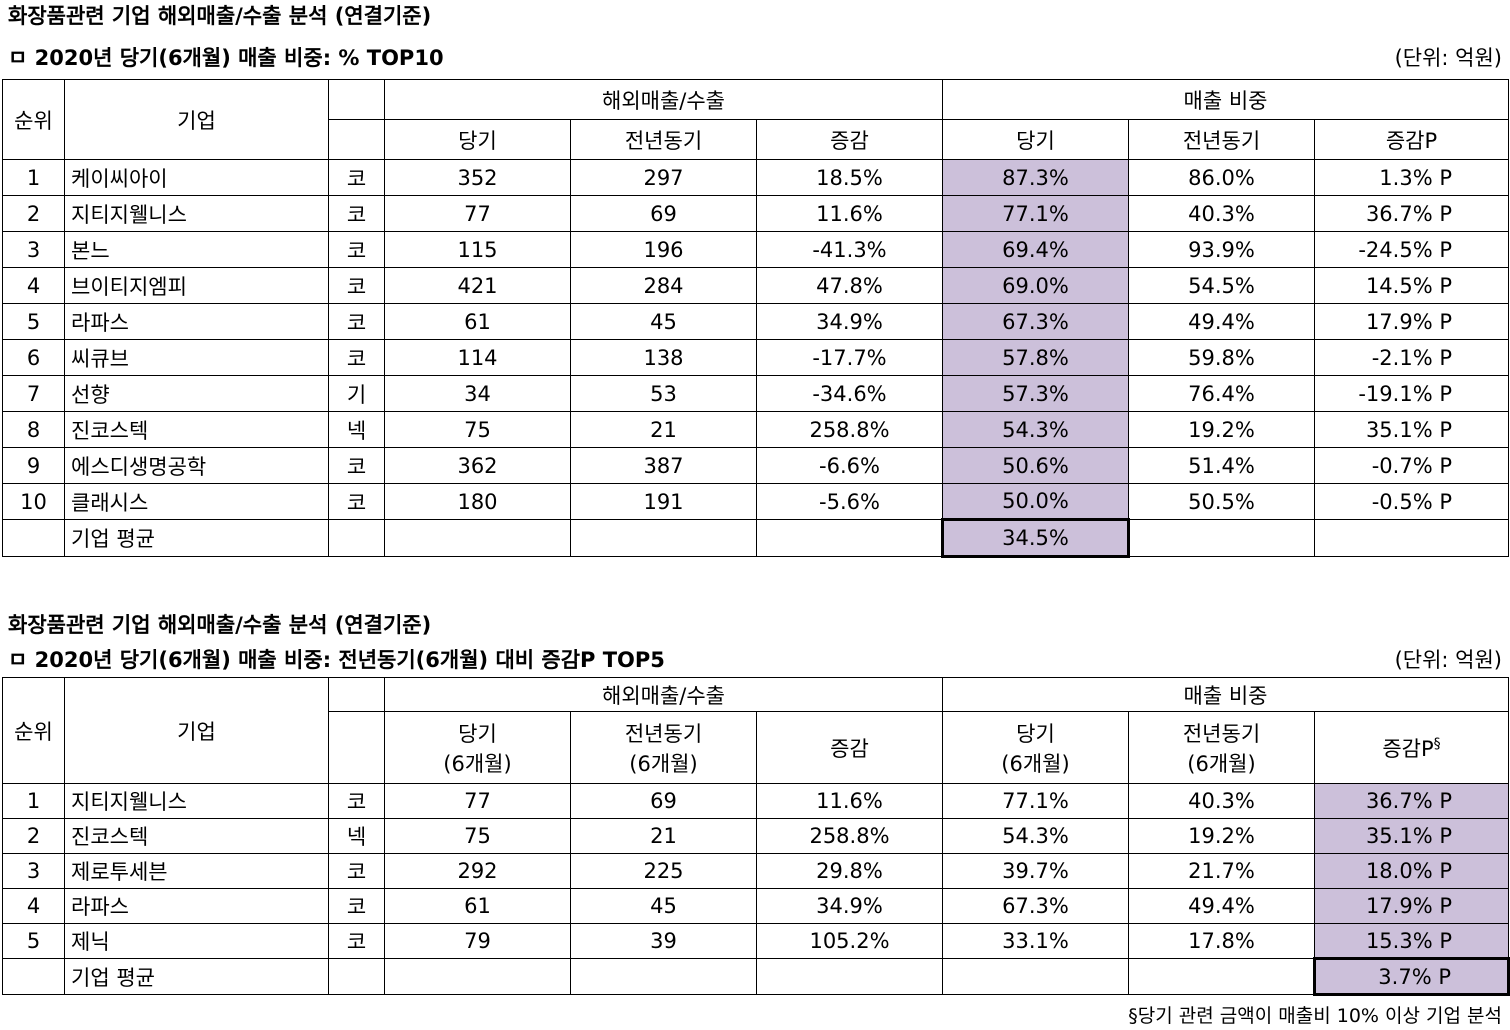 The width and height of the screenshot is (1510, 1030). Describe the element at coordinates (663, 357) in the screenshot. I see `prior-cell: 138` at that location.